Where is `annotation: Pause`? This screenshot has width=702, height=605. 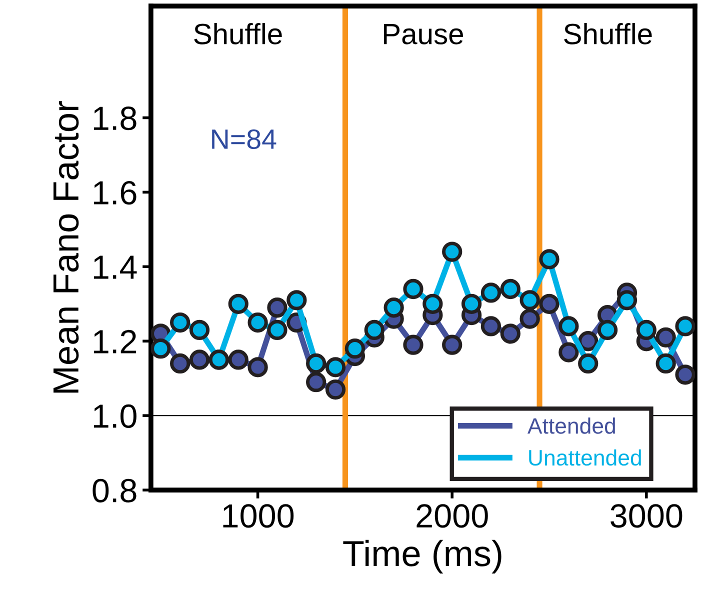
annotation: Pause is located at coordinates (424, 34).